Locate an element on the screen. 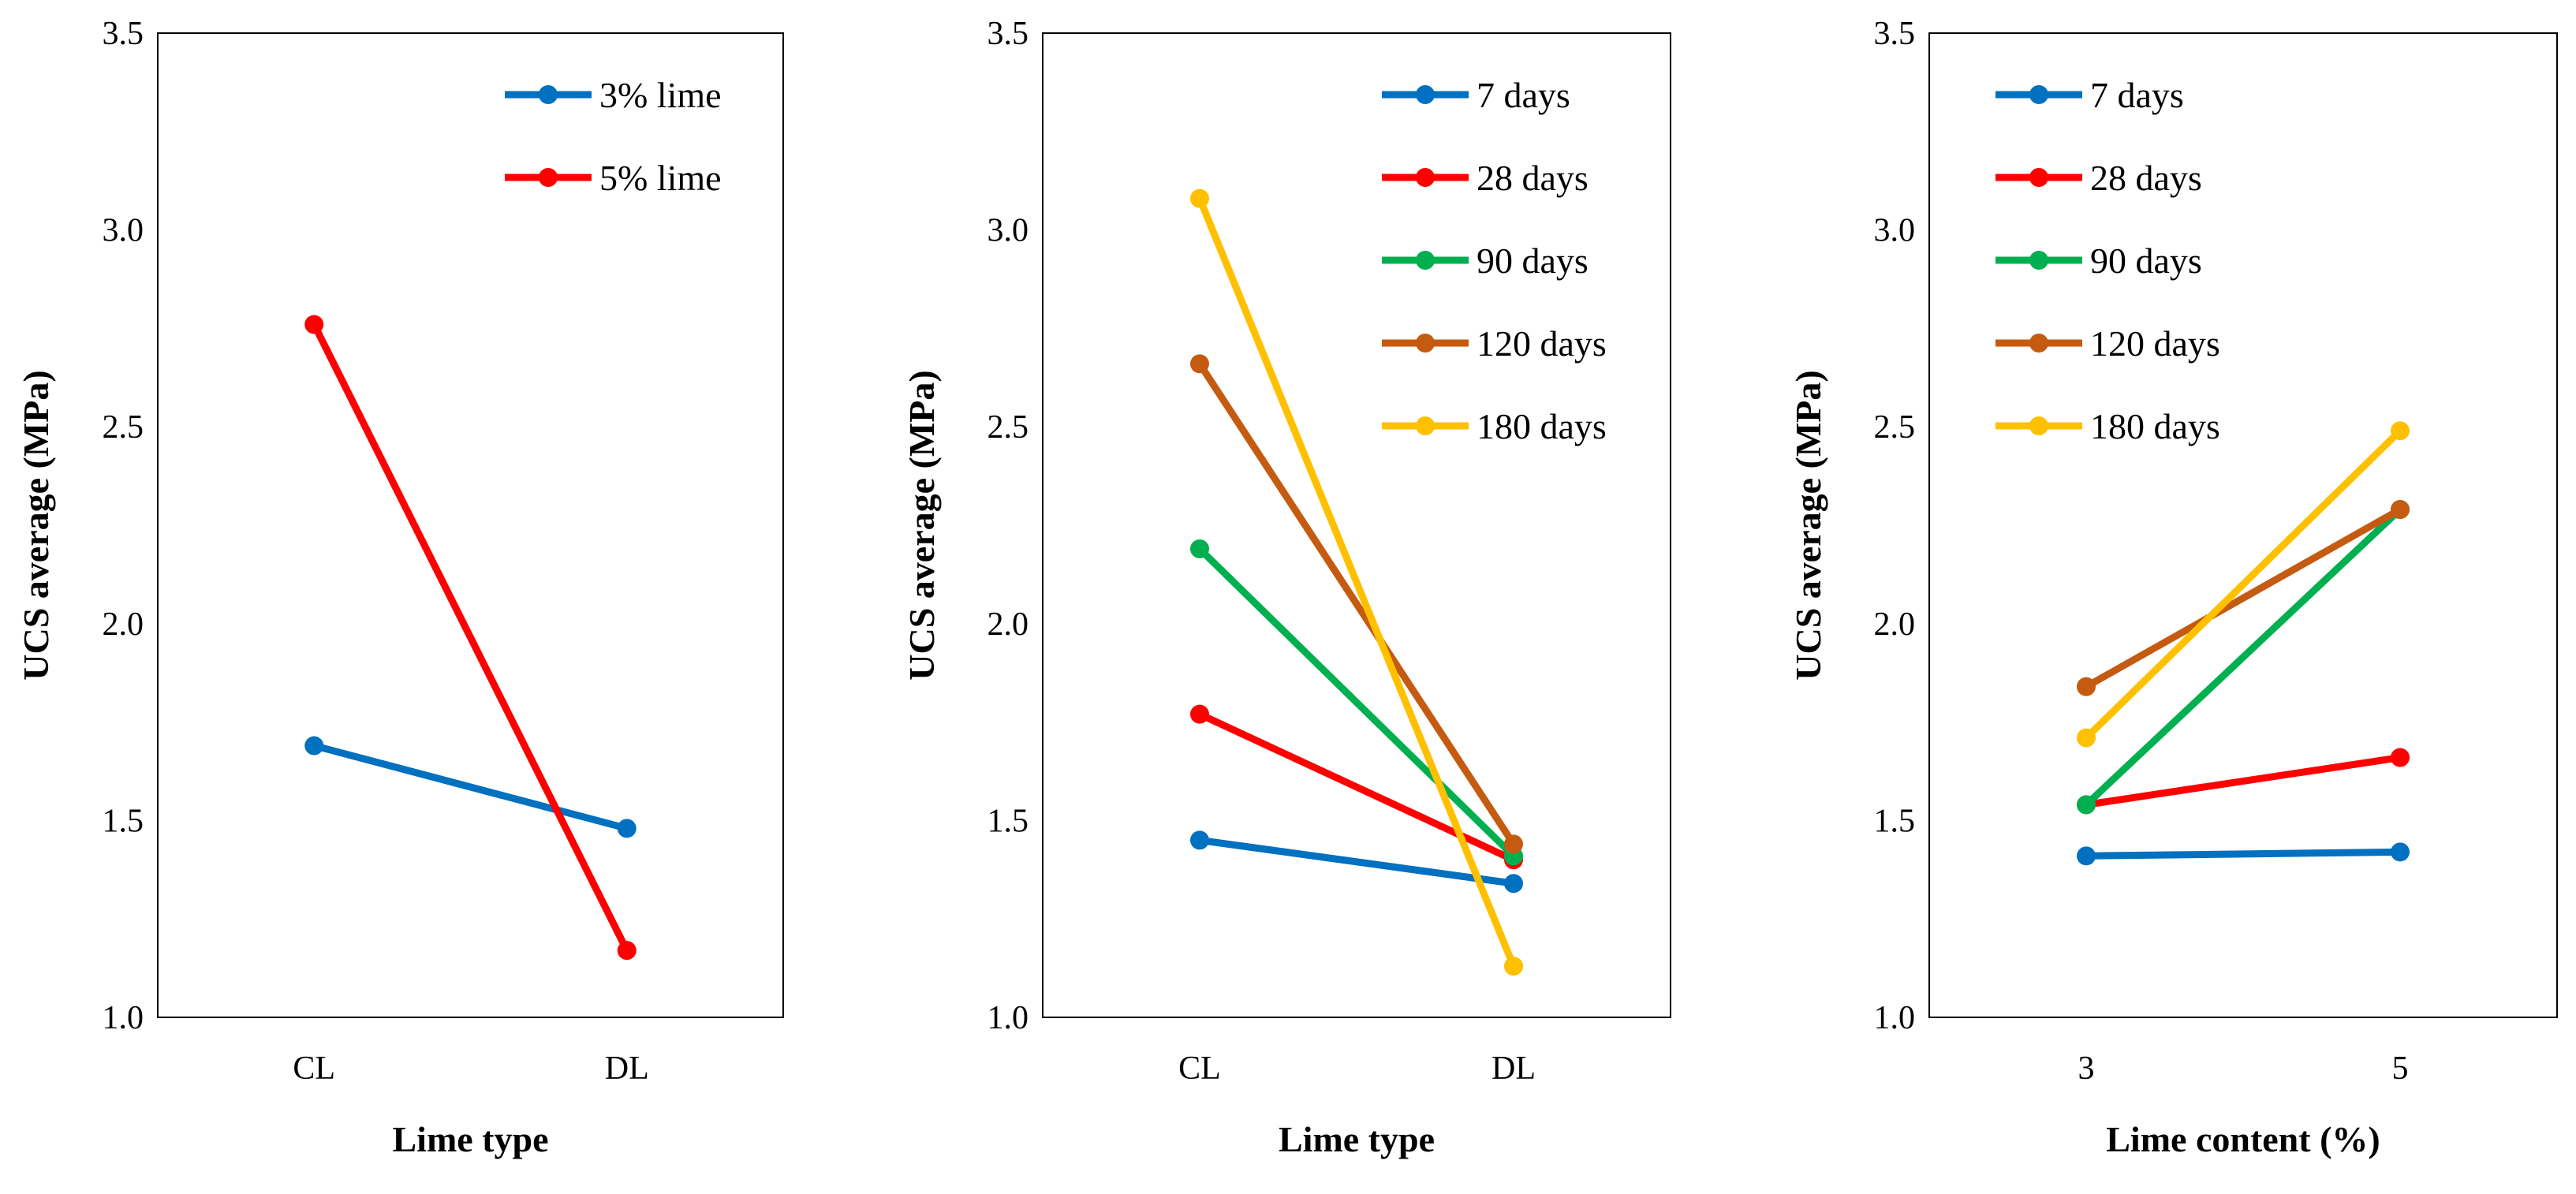  legend-label: 5% lime is located at coordinates (660, 178).